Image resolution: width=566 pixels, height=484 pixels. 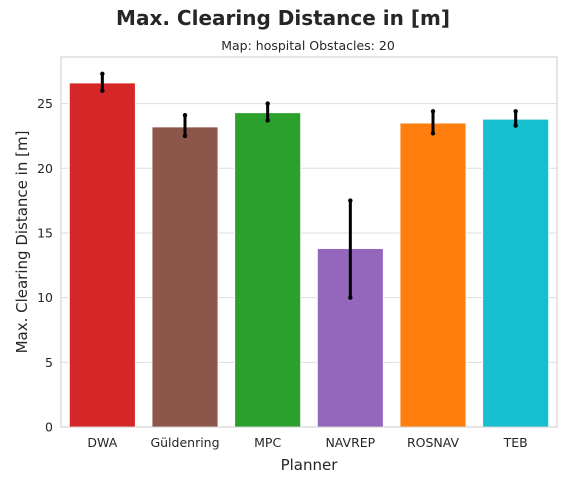 What do you see at coordinates (45, 103) in the screenshot?
I see `y-tick-label: 25` at bounding box center [45, 103].